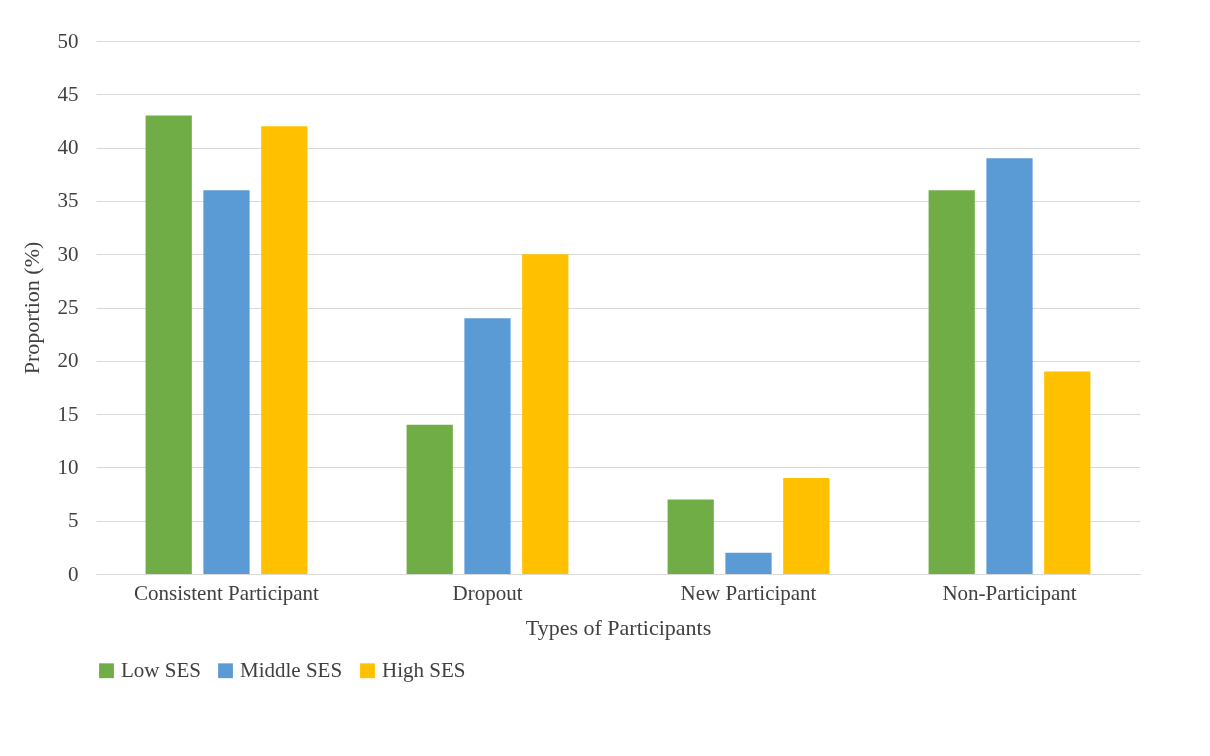  What do you see at coordinates (68, 360) in the screenshot?
I see `y-tick-label: 20` at bounding box center [68, 360].